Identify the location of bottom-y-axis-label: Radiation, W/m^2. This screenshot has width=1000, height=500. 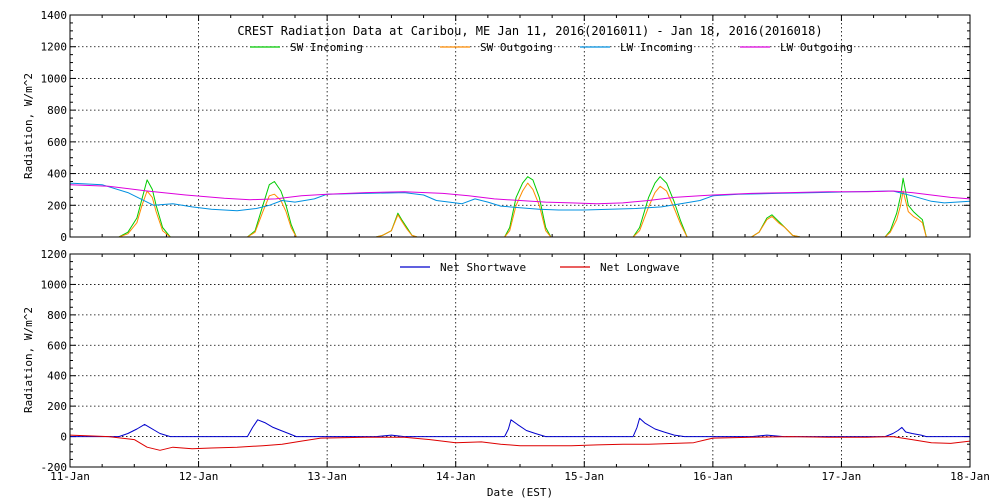
(28, 360).